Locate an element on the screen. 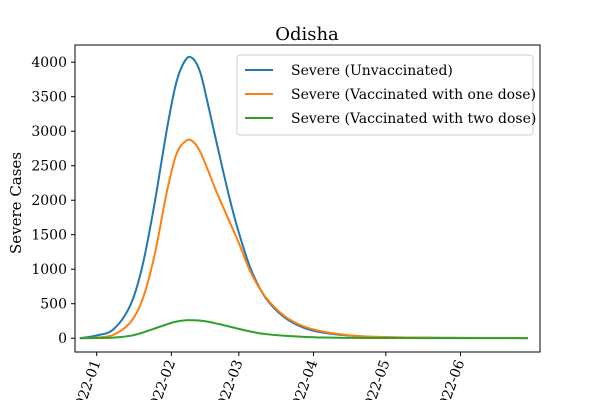 The height and width of the screenshot is (400, 600). y-axis-ticks: 0 500 1000 1500 2000 2500 3000 3500 4000 is located at coordinates (53, 201).